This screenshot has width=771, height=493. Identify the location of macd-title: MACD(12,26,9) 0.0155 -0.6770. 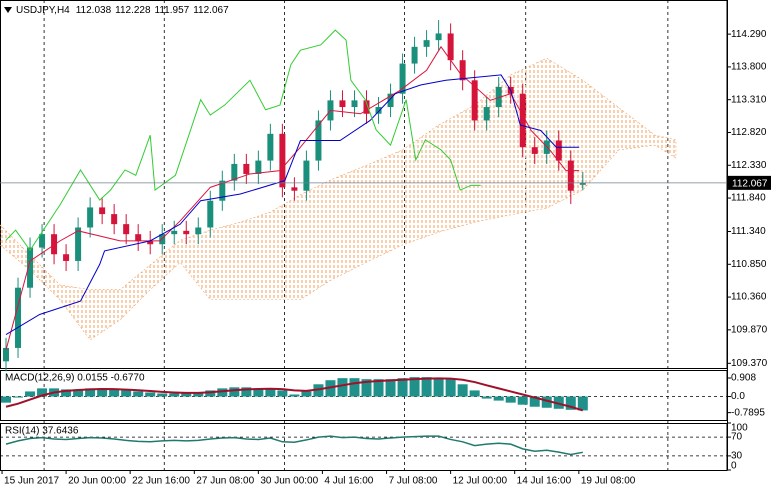
(75, 378).